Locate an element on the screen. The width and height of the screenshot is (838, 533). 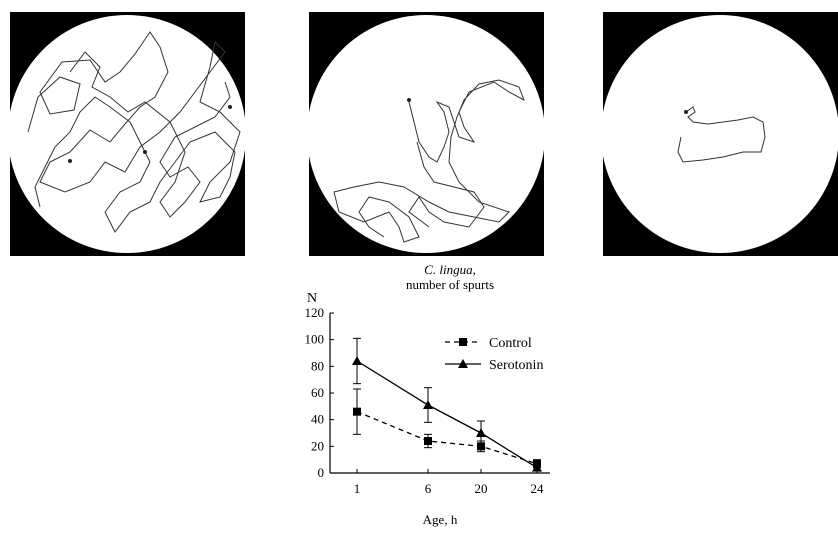
legend-label-serotonin: Serotonin is located at coordinates (516, 365).